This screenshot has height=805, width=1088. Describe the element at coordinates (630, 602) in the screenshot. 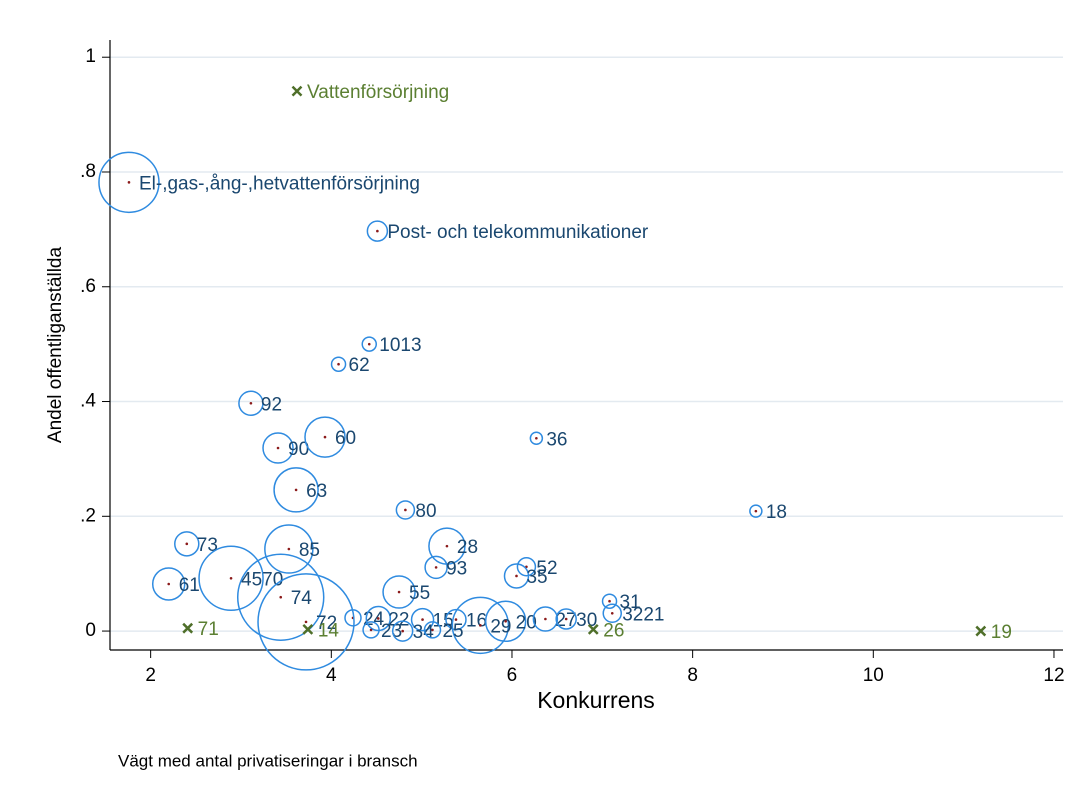

I see `point-label: 31` at that location.